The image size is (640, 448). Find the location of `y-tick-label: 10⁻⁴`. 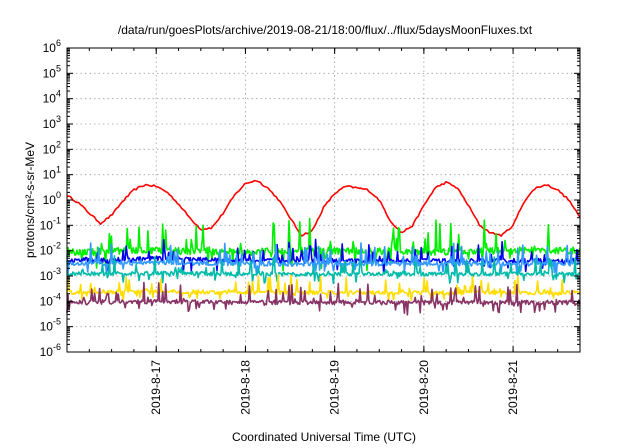

y-tick-label: 10⁻⁴ is located at coordinates (50, 299).